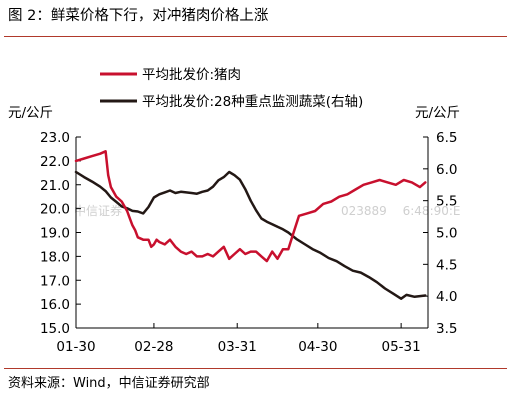 The width and height of the screenshot is (511, 410). What do you see at coordinates (401, 347) in the screenshot?
I see `x-axis-tick-label: 05-31` at bounding box center [401, 347].